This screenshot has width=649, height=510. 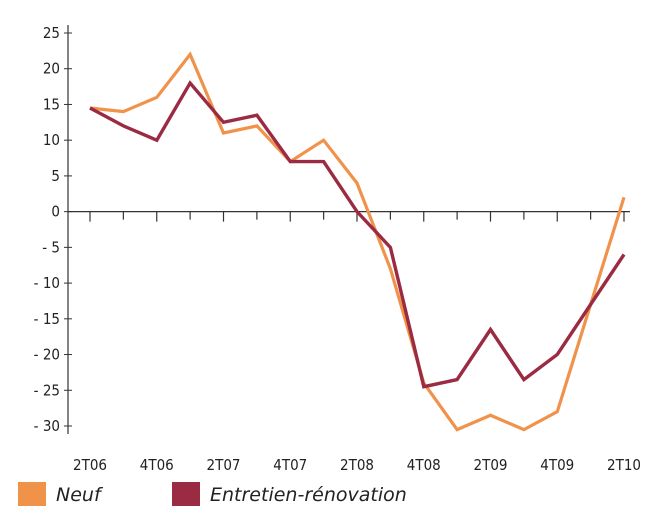 What do you see at coordinates (32, 494) in the screenshot?
I see `legend-swatch-neuf` at bounding box center [32, 494].